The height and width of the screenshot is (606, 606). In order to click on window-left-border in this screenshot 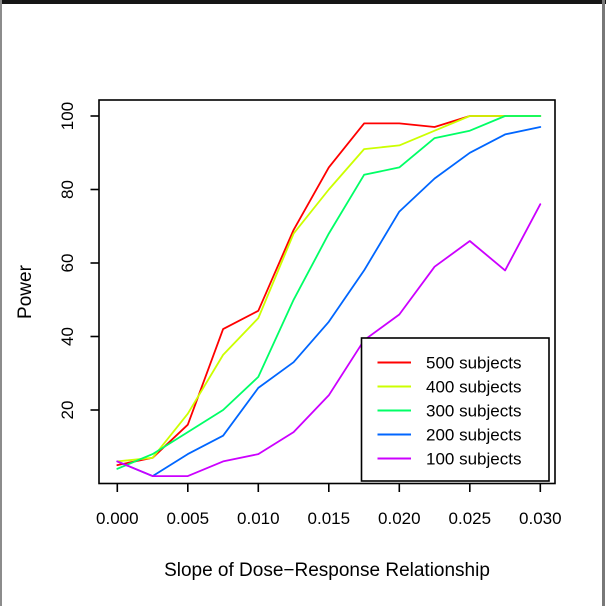, I will do `click(1, 303)`.